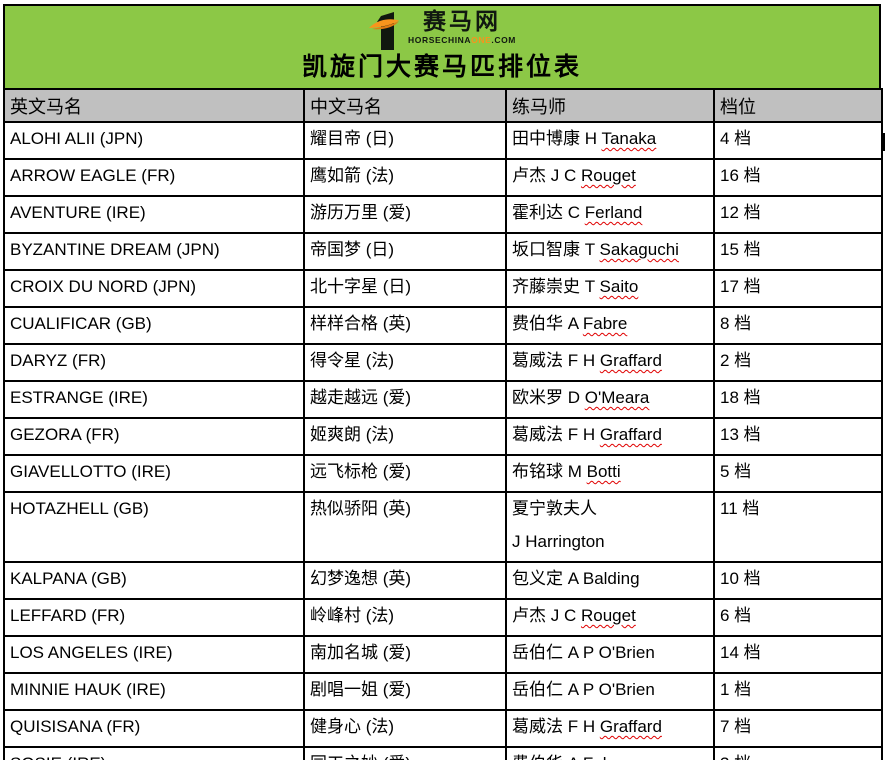 This screenshot has height=760, width=888. Describe the element at coordinates (154, 399) in the screenshot. I see `horse-name-en: ESTRANGE (IRE)` at that location.